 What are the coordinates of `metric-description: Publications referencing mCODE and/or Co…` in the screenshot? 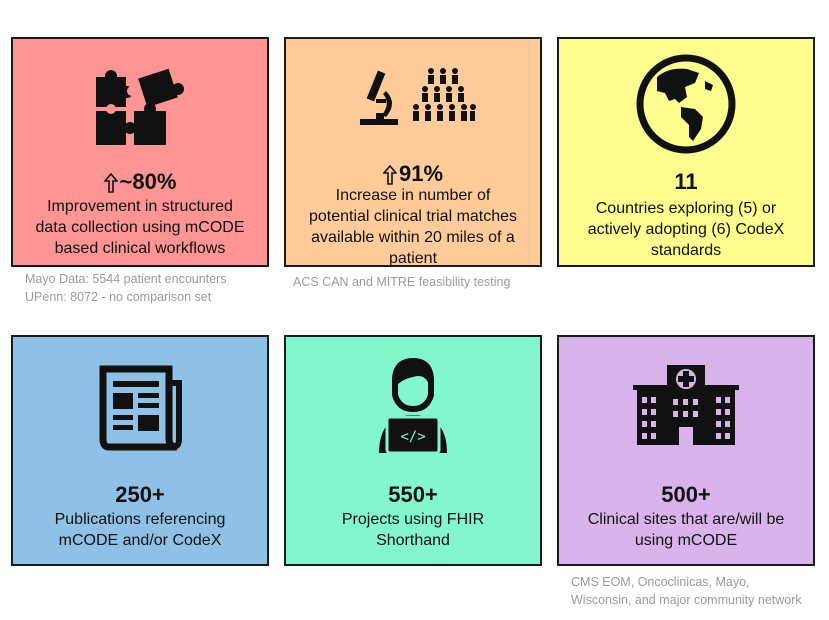 It's located at (140, 530).